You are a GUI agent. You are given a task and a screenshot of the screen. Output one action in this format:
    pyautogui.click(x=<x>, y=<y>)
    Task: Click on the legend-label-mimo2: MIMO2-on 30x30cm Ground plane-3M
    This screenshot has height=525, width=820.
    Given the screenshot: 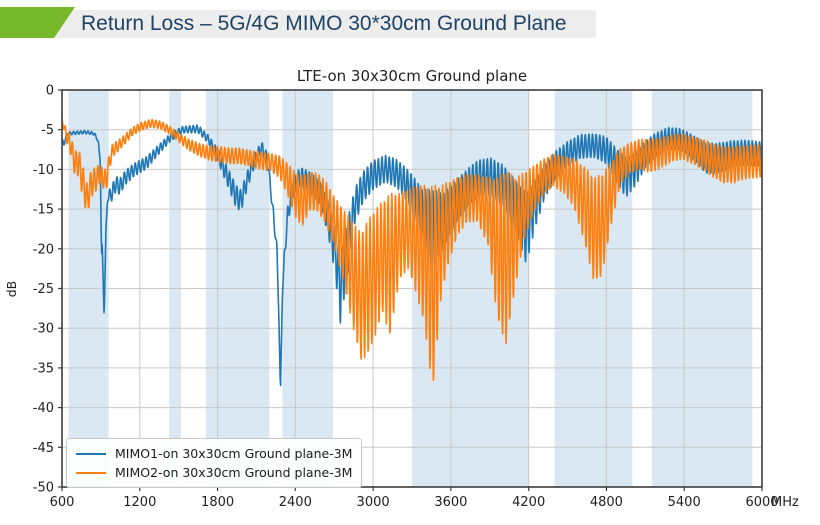 What is the action you would take?
    pyautogui.click(x=234, y=472)
    